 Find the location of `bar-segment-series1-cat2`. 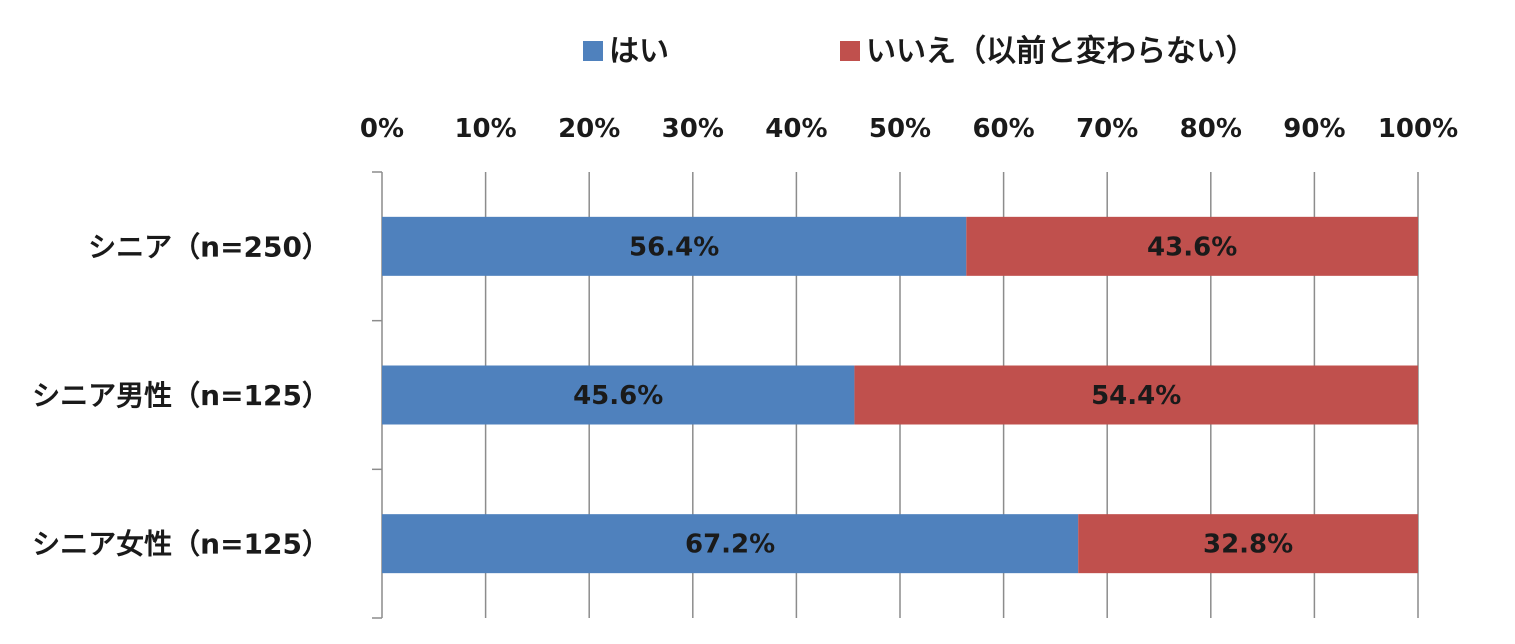

bar-segment-series1-cat2 is located at coordinates (1248, 544).